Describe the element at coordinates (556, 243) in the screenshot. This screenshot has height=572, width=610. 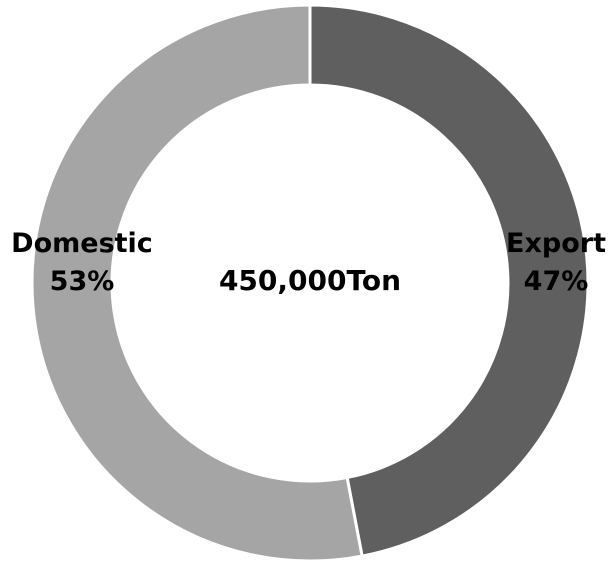
I see `slice-name-export: Export` at that location.